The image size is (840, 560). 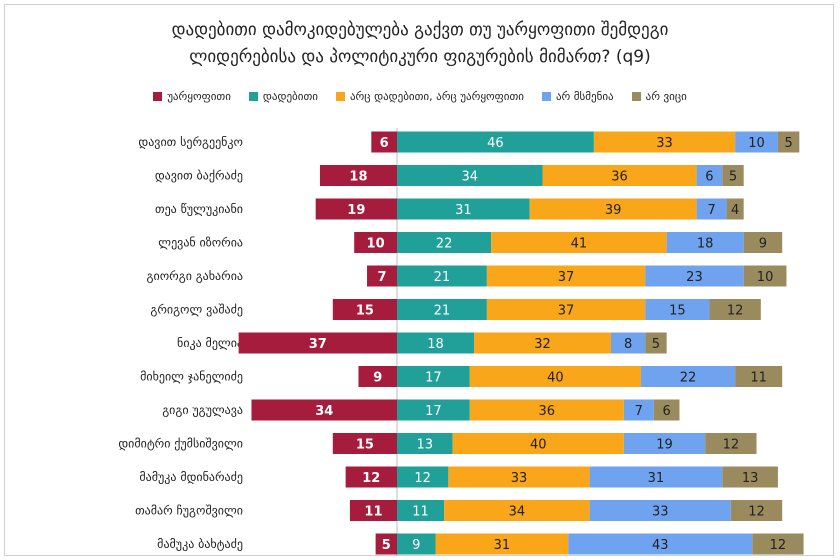 I want to click on category-label: მამუკა ბახტაძე, so click(x=200, y=544).